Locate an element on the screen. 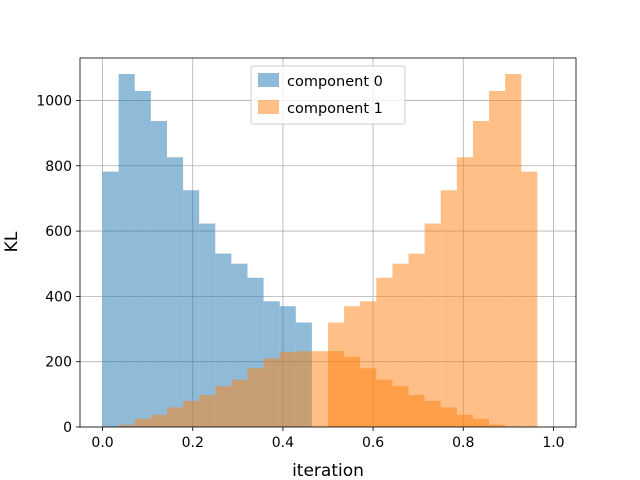 The image size is (640, 480). legend-label-component-1: component 1 is located at coordinates (335, 109).